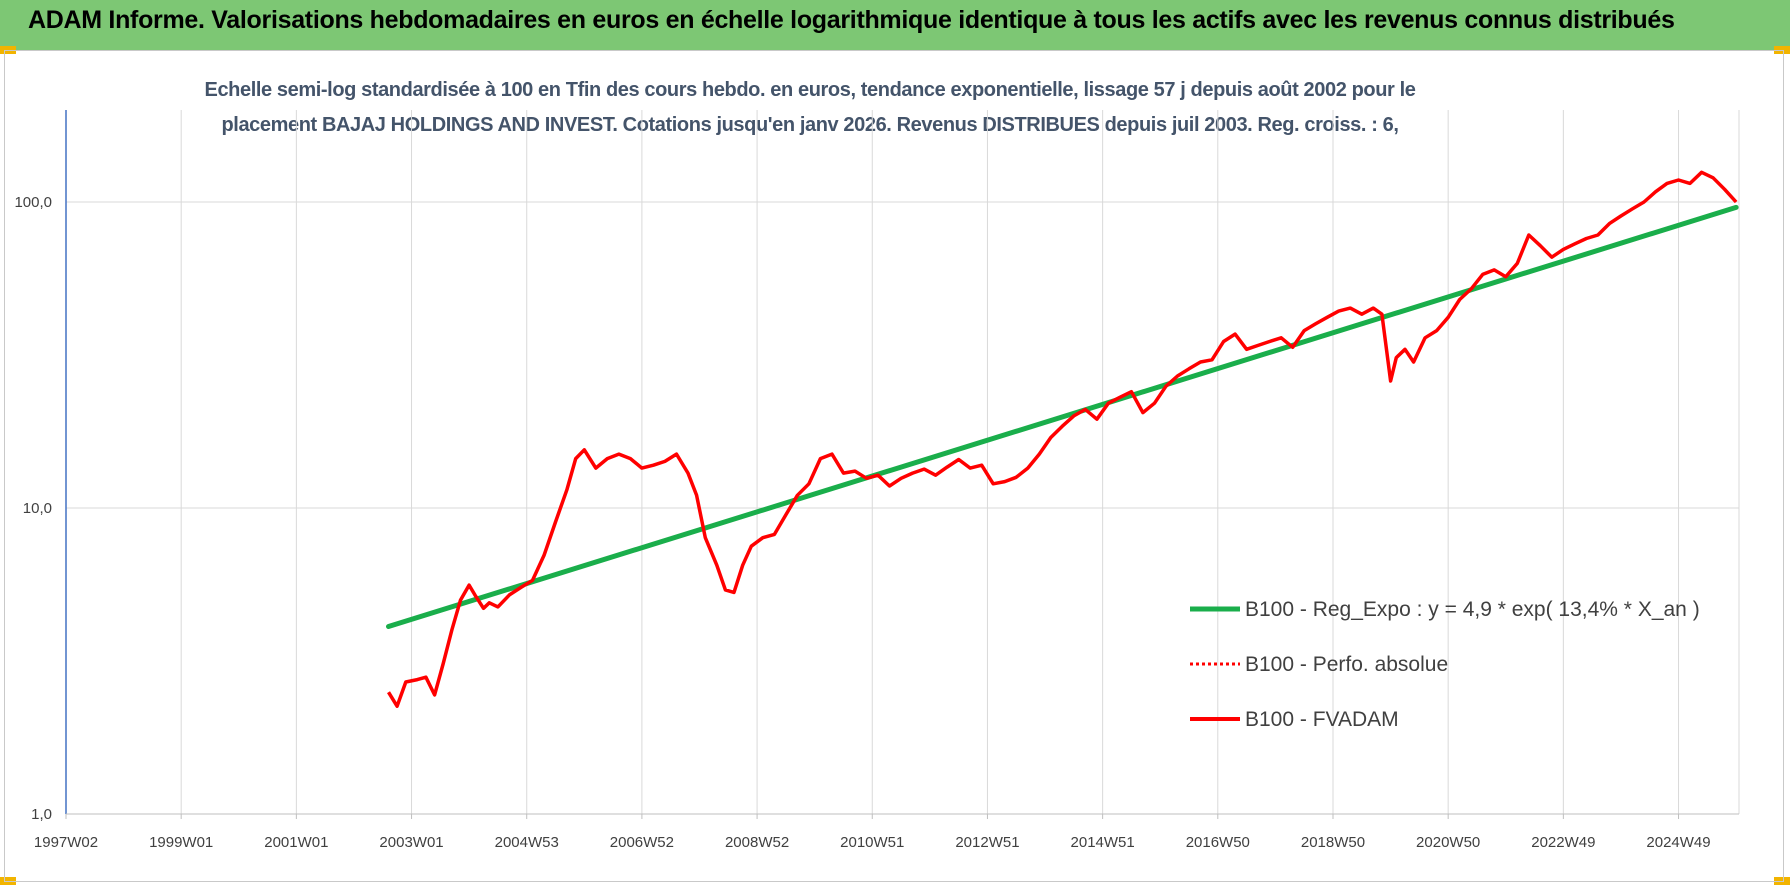 The image size is (1790, 887). What do you see at coordinates (757, 842) in the screenshot?
I see `x-tick-label: 2008W52` at bounding box center [757, 842].